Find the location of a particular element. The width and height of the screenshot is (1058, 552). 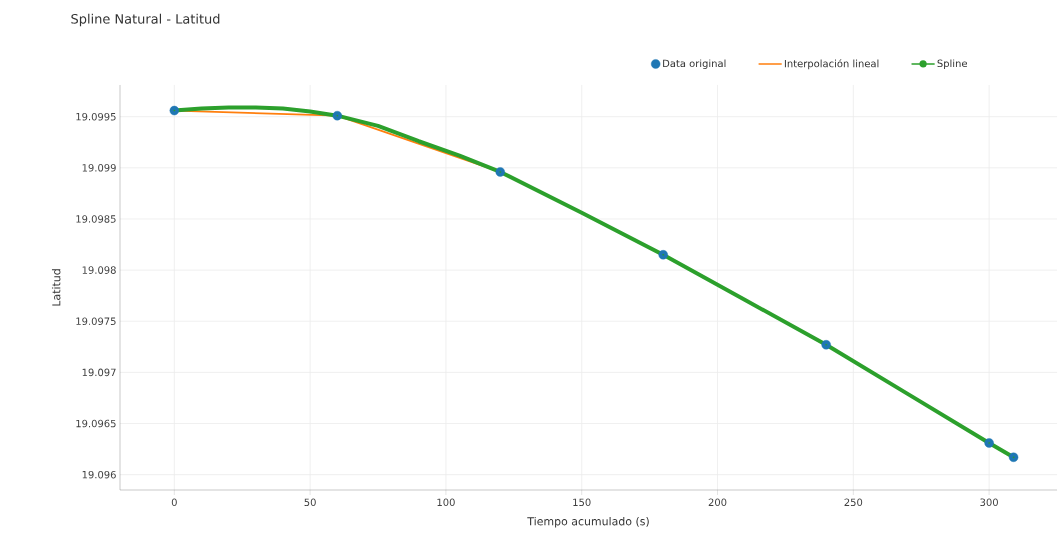

y-tick-label: 19.097 is located at coordinates (99, 372).